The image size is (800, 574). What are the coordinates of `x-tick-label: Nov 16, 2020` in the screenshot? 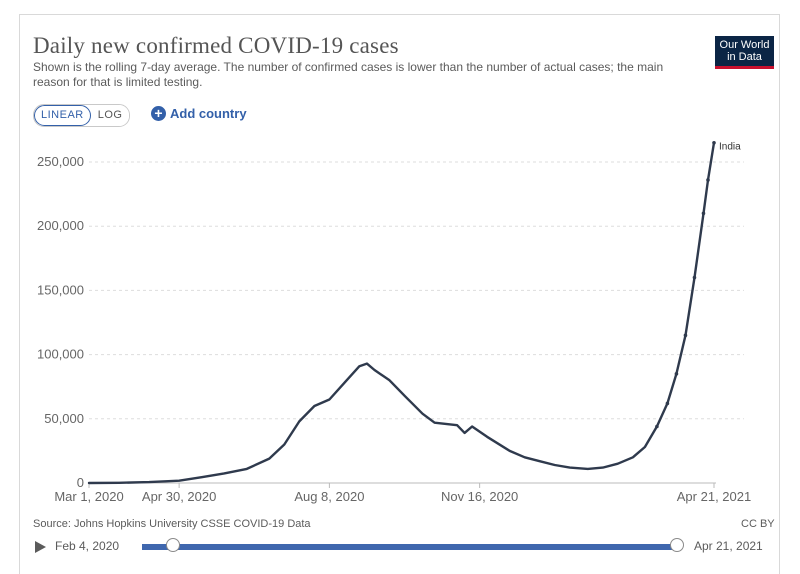 It's located at (479, 496).